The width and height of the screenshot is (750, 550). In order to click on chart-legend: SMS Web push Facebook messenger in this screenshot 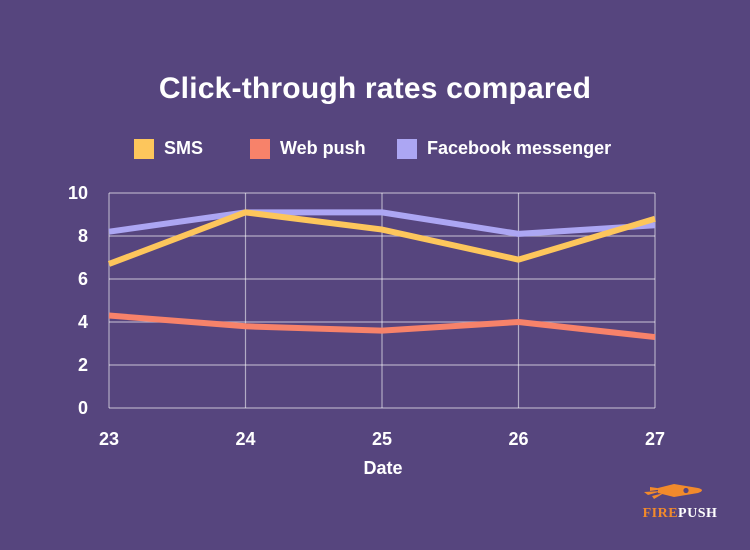, I will do `click(375, 150)`.